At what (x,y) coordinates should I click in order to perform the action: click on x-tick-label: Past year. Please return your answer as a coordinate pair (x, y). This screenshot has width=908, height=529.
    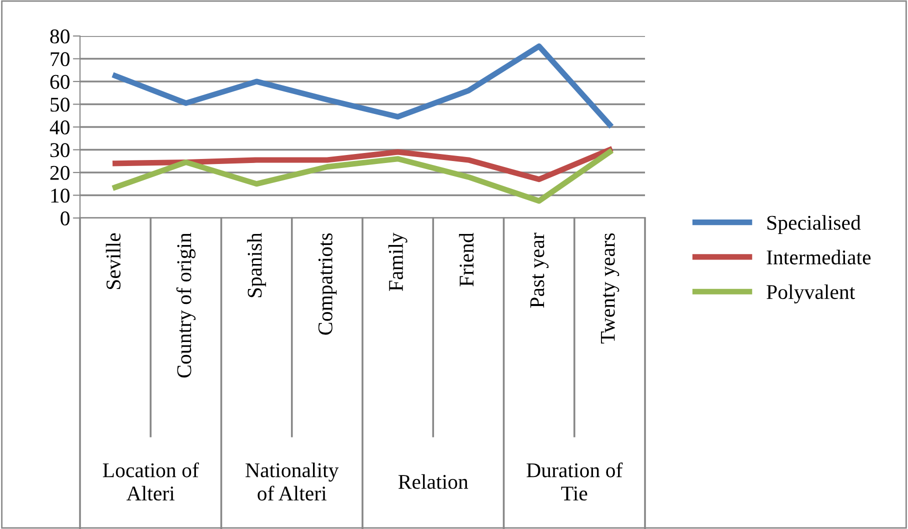
    Looking at the image, I should click on (539, 270).